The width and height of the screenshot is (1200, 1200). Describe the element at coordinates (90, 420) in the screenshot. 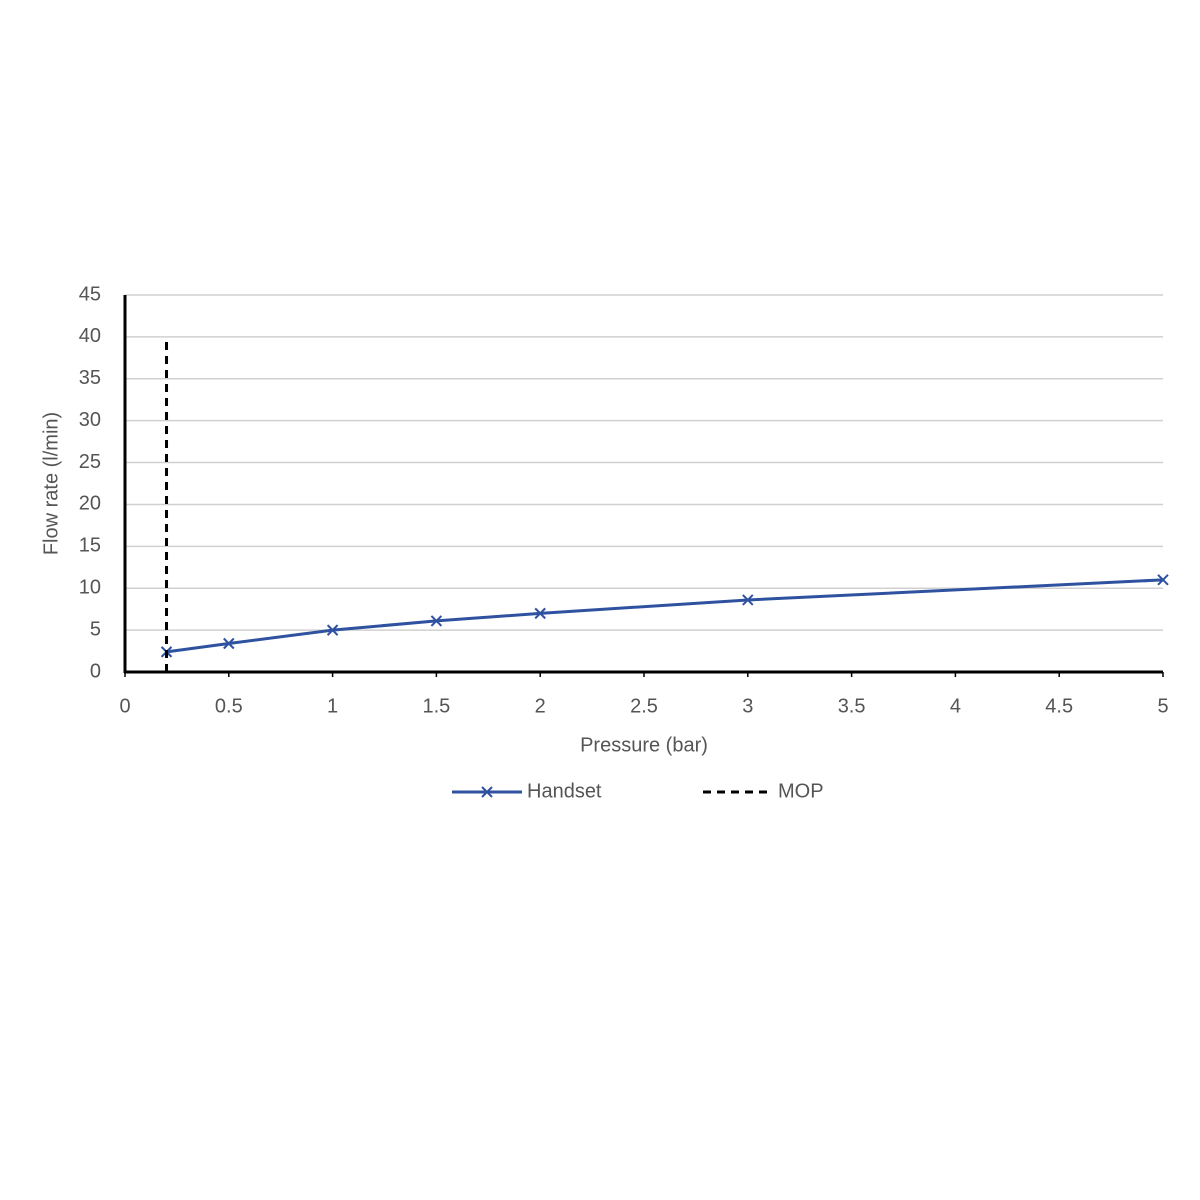

I see `y-tick-label: 30` at that location.